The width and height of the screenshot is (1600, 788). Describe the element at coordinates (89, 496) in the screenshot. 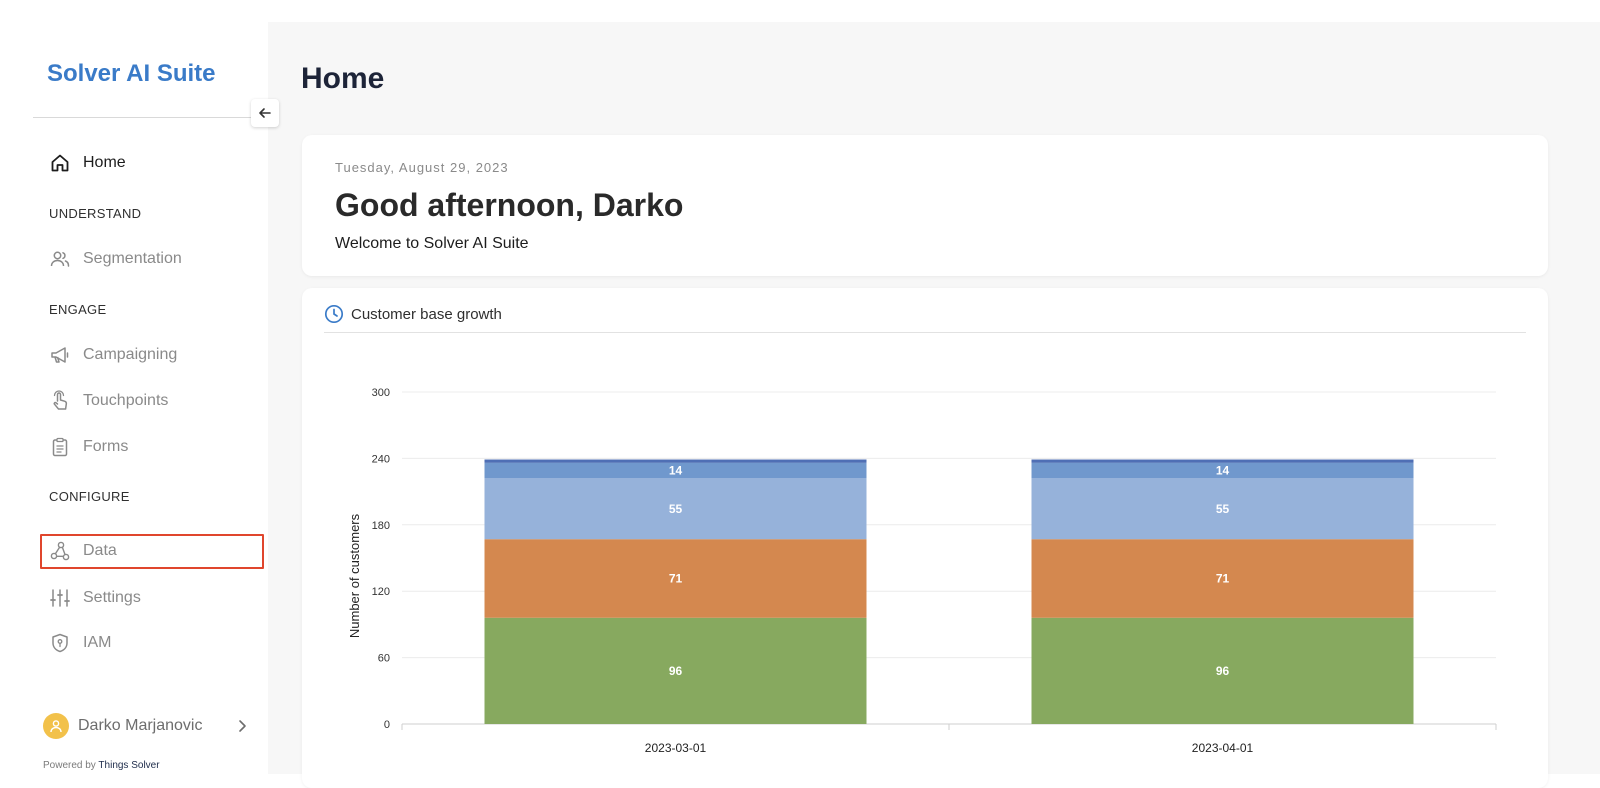

I see `section-label-configure: CONFIGURE` at that location.